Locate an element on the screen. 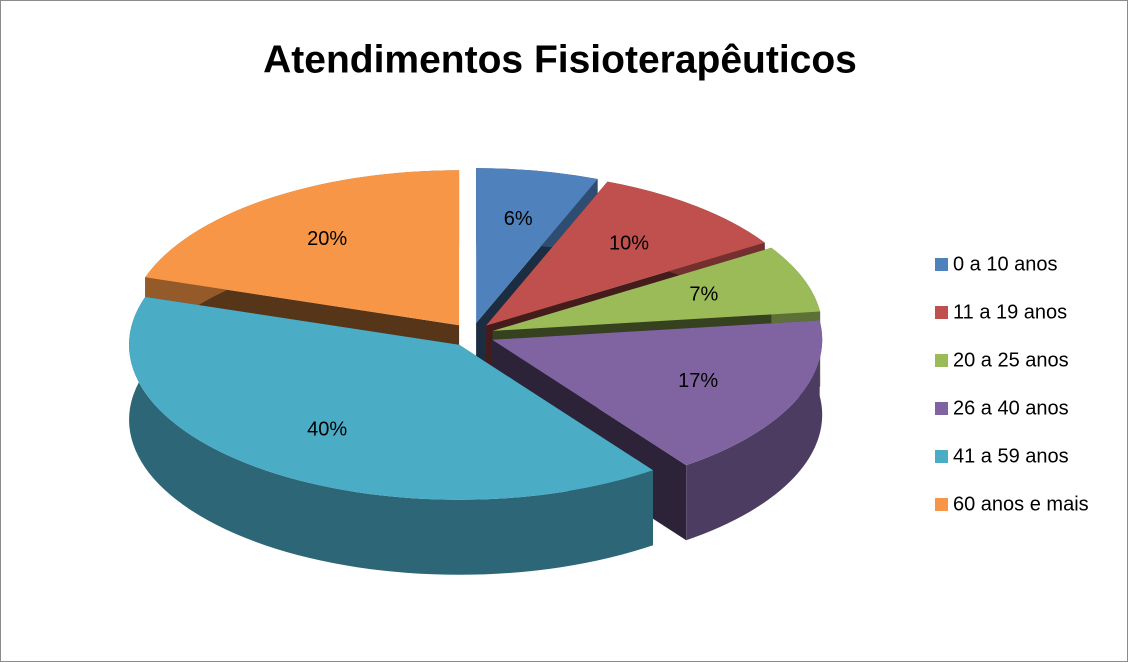 The height and width of the screenshot is (663, 1129). legend-label: 11 a 19 anos is located at coordinates (1010, 312).